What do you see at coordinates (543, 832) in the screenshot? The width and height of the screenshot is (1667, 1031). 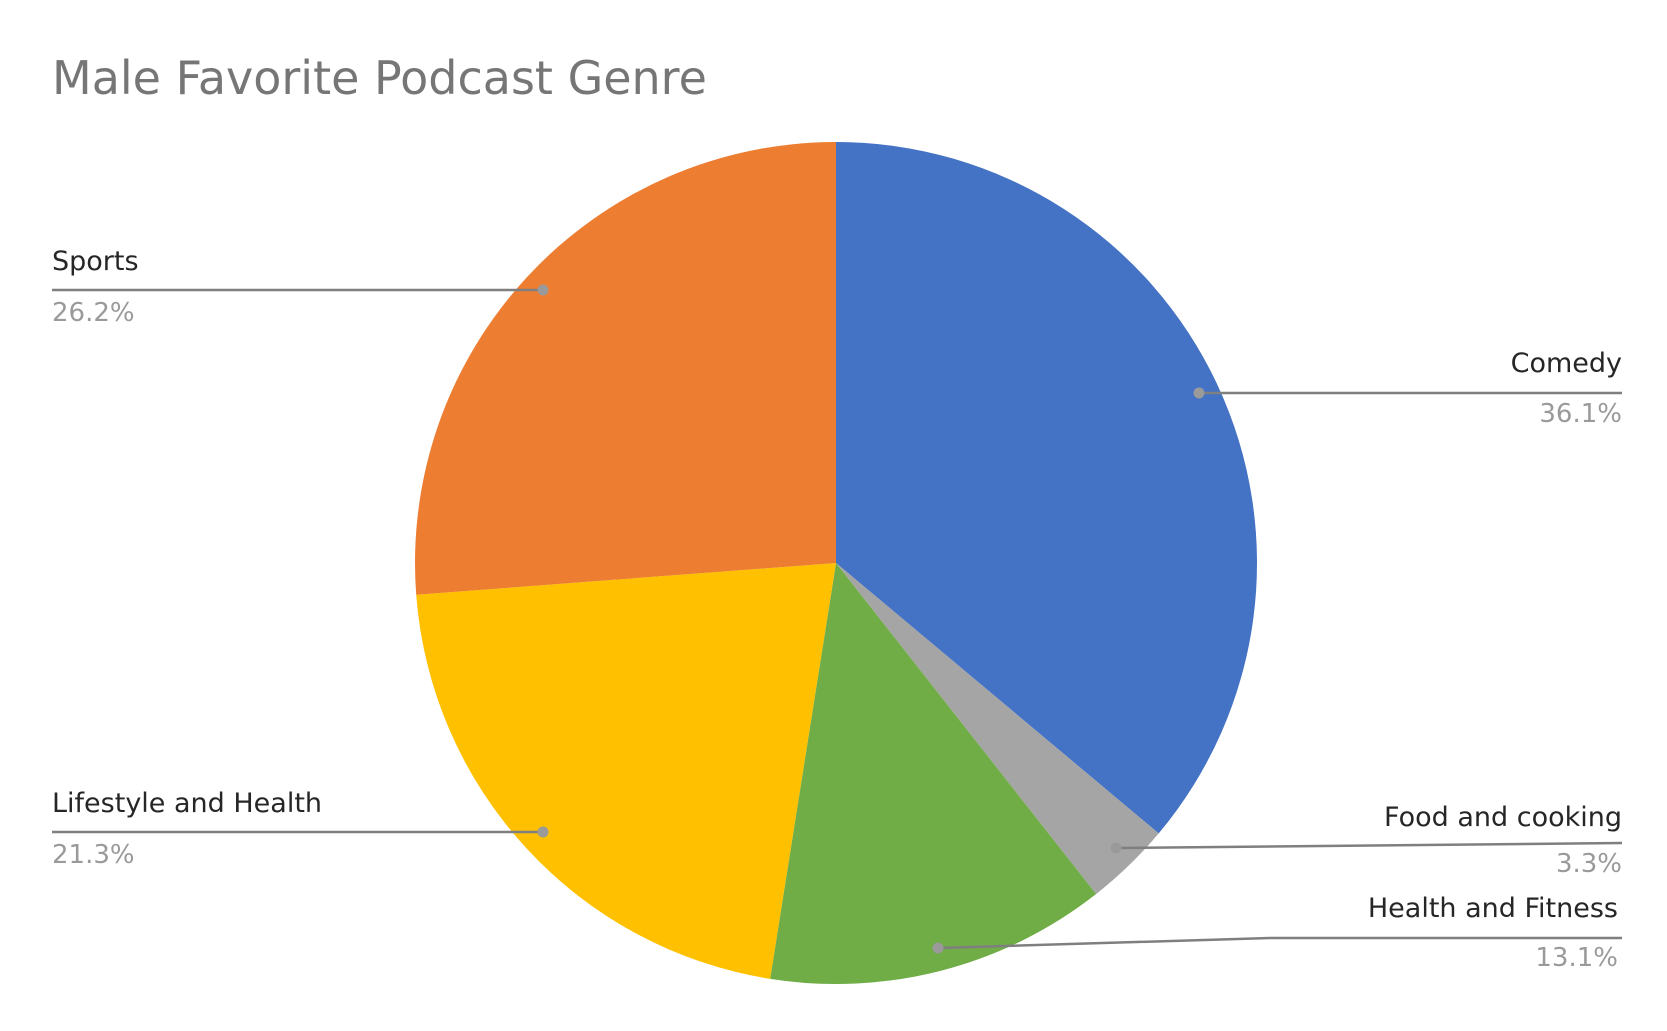 I see `leader-dot-lifestyle-and-health` at bounding box center [543, 832].